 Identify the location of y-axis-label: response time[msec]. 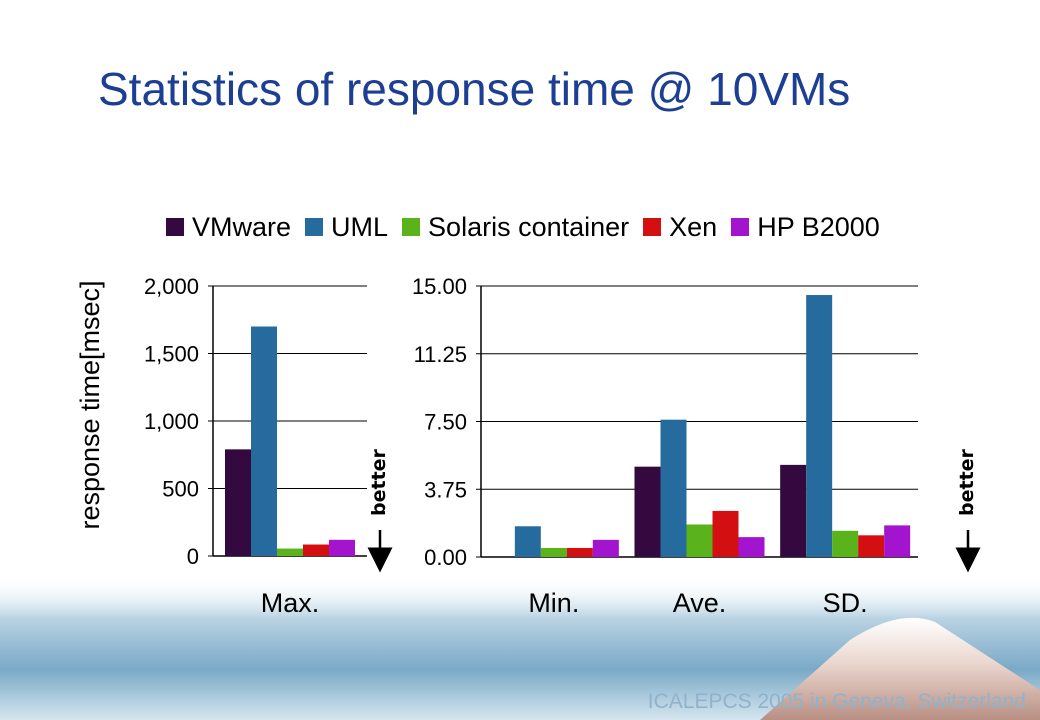
(90, 404).